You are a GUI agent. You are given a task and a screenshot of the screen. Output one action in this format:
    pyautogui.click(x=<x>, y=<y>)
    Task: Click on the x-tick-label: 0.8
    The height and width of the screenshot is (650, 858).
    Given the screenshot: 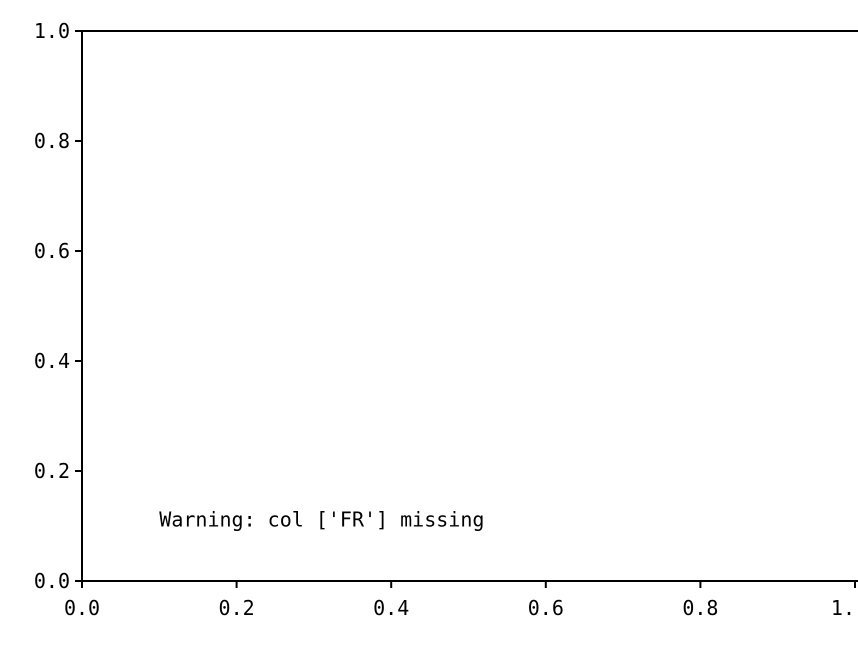 What is the action you would take?
    pyautogui.click(x=700, y=608)
    